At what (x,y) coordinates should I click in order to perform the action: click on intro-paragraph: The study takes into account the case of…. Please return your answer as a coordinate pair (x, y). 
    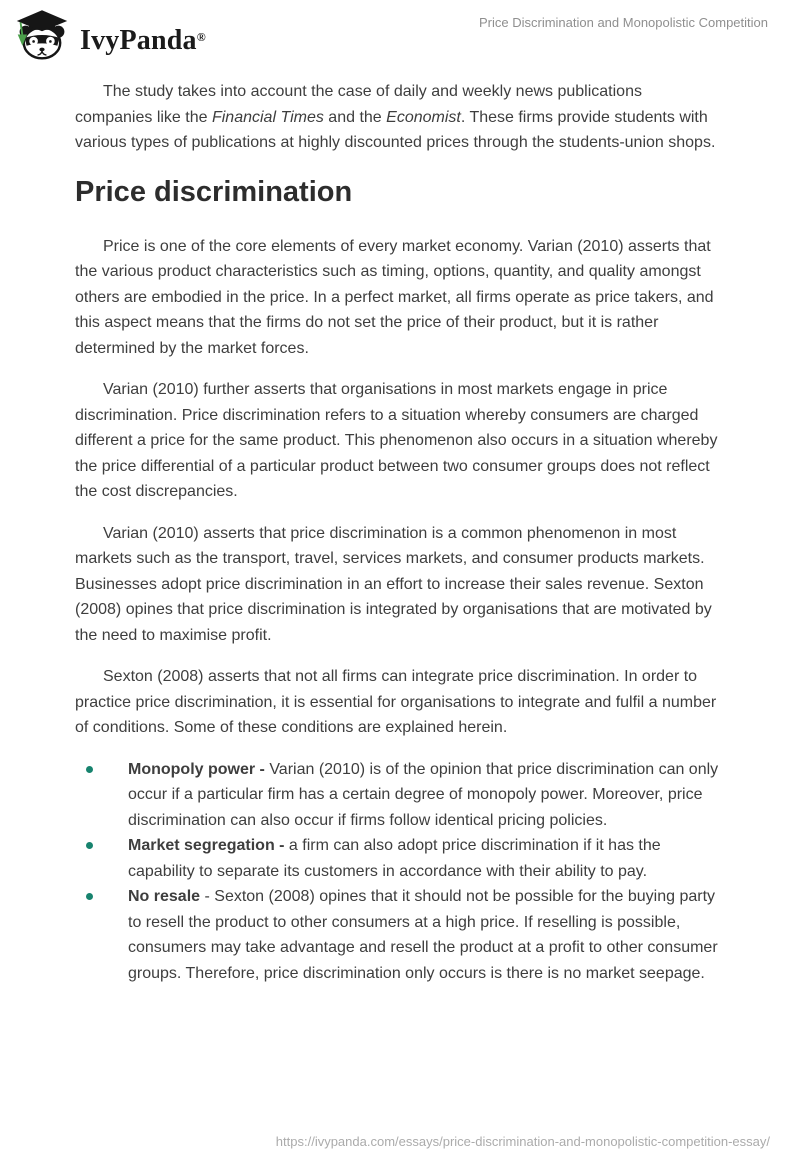
    Looking at the image, I should click on (399, 117).